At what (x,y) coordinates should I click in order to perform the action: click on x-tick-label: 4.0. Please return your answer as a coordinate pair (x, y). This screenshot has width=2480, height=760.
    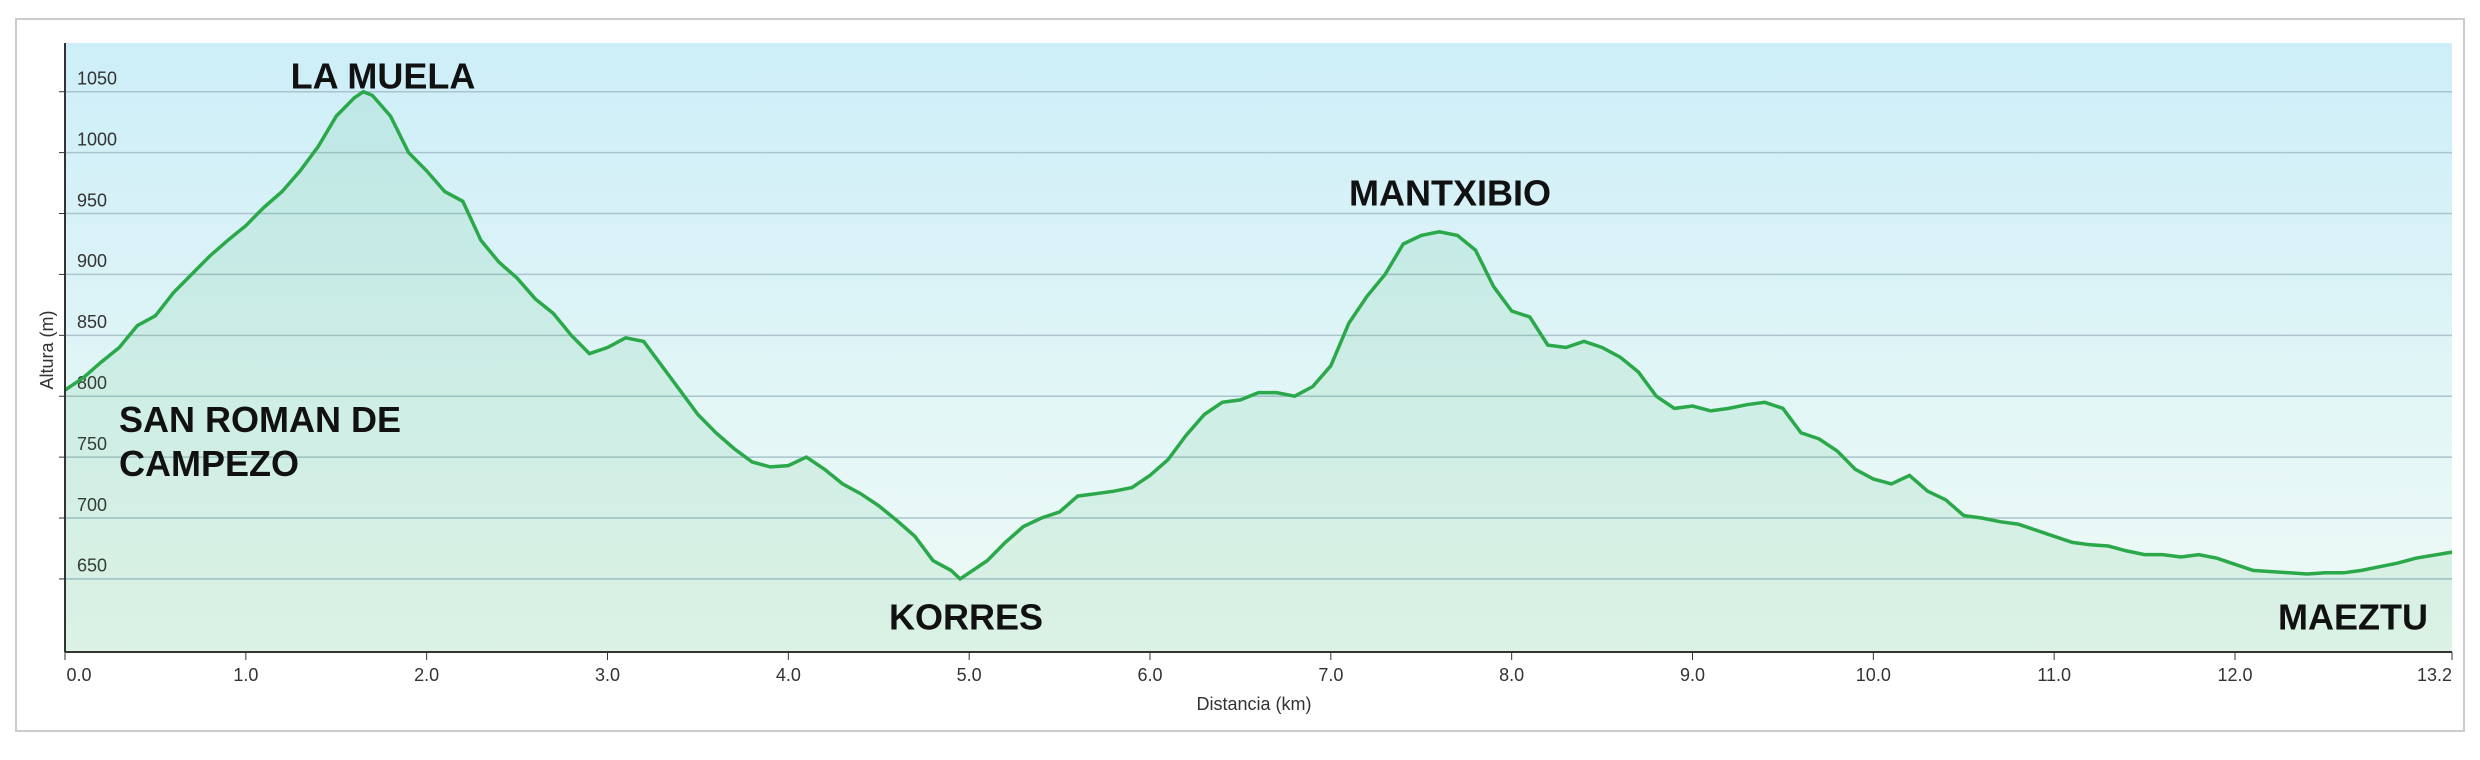
    Looking at the image, I should click on (788, 675).